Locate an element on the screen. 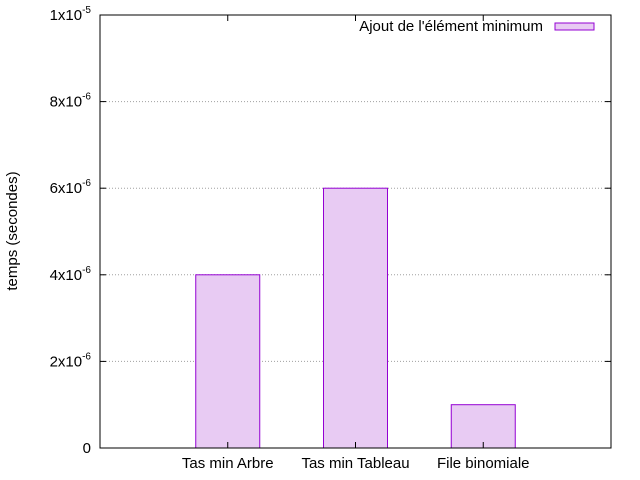 The height and width of the screenshot is (480, 640). legend-swatch is located at coordinates (574, 26).